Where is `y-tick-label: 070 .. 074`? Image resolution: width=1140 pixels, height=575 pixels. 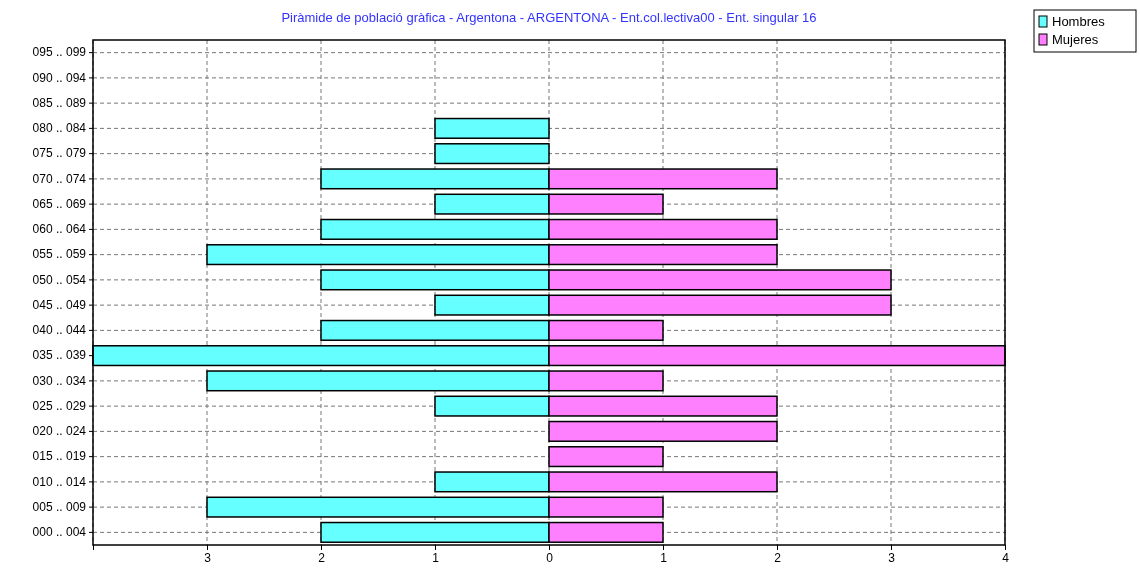 y-tick-label: 070 .. 074 is located at coordinates (59, 178).